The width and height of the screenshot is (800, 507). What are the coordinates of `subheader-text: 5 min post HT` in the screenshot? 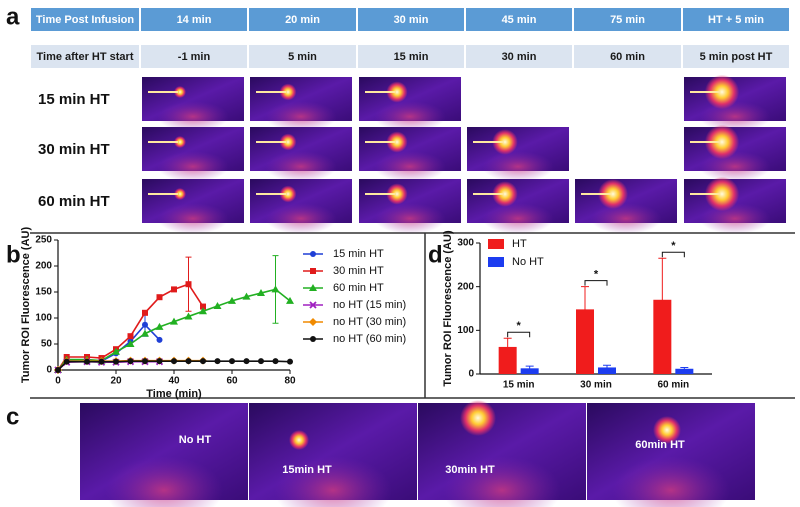 It's located at (736, 57).